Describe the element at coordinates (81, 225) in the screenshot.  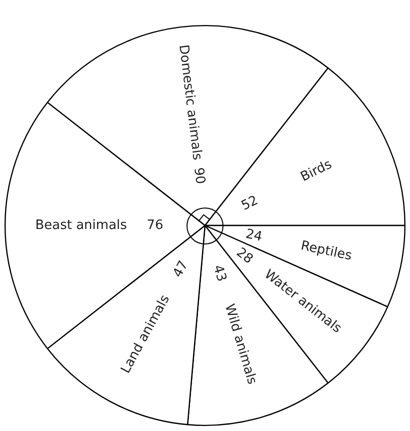
I see `slice-label: Beast animals` at that location.